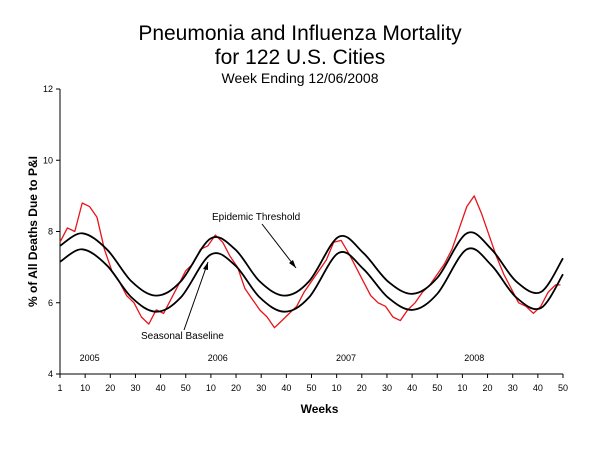  Describe the element at coordinates (292, 264) in the screenshot. I see `annotation-arrowhead-threshold` at that location.